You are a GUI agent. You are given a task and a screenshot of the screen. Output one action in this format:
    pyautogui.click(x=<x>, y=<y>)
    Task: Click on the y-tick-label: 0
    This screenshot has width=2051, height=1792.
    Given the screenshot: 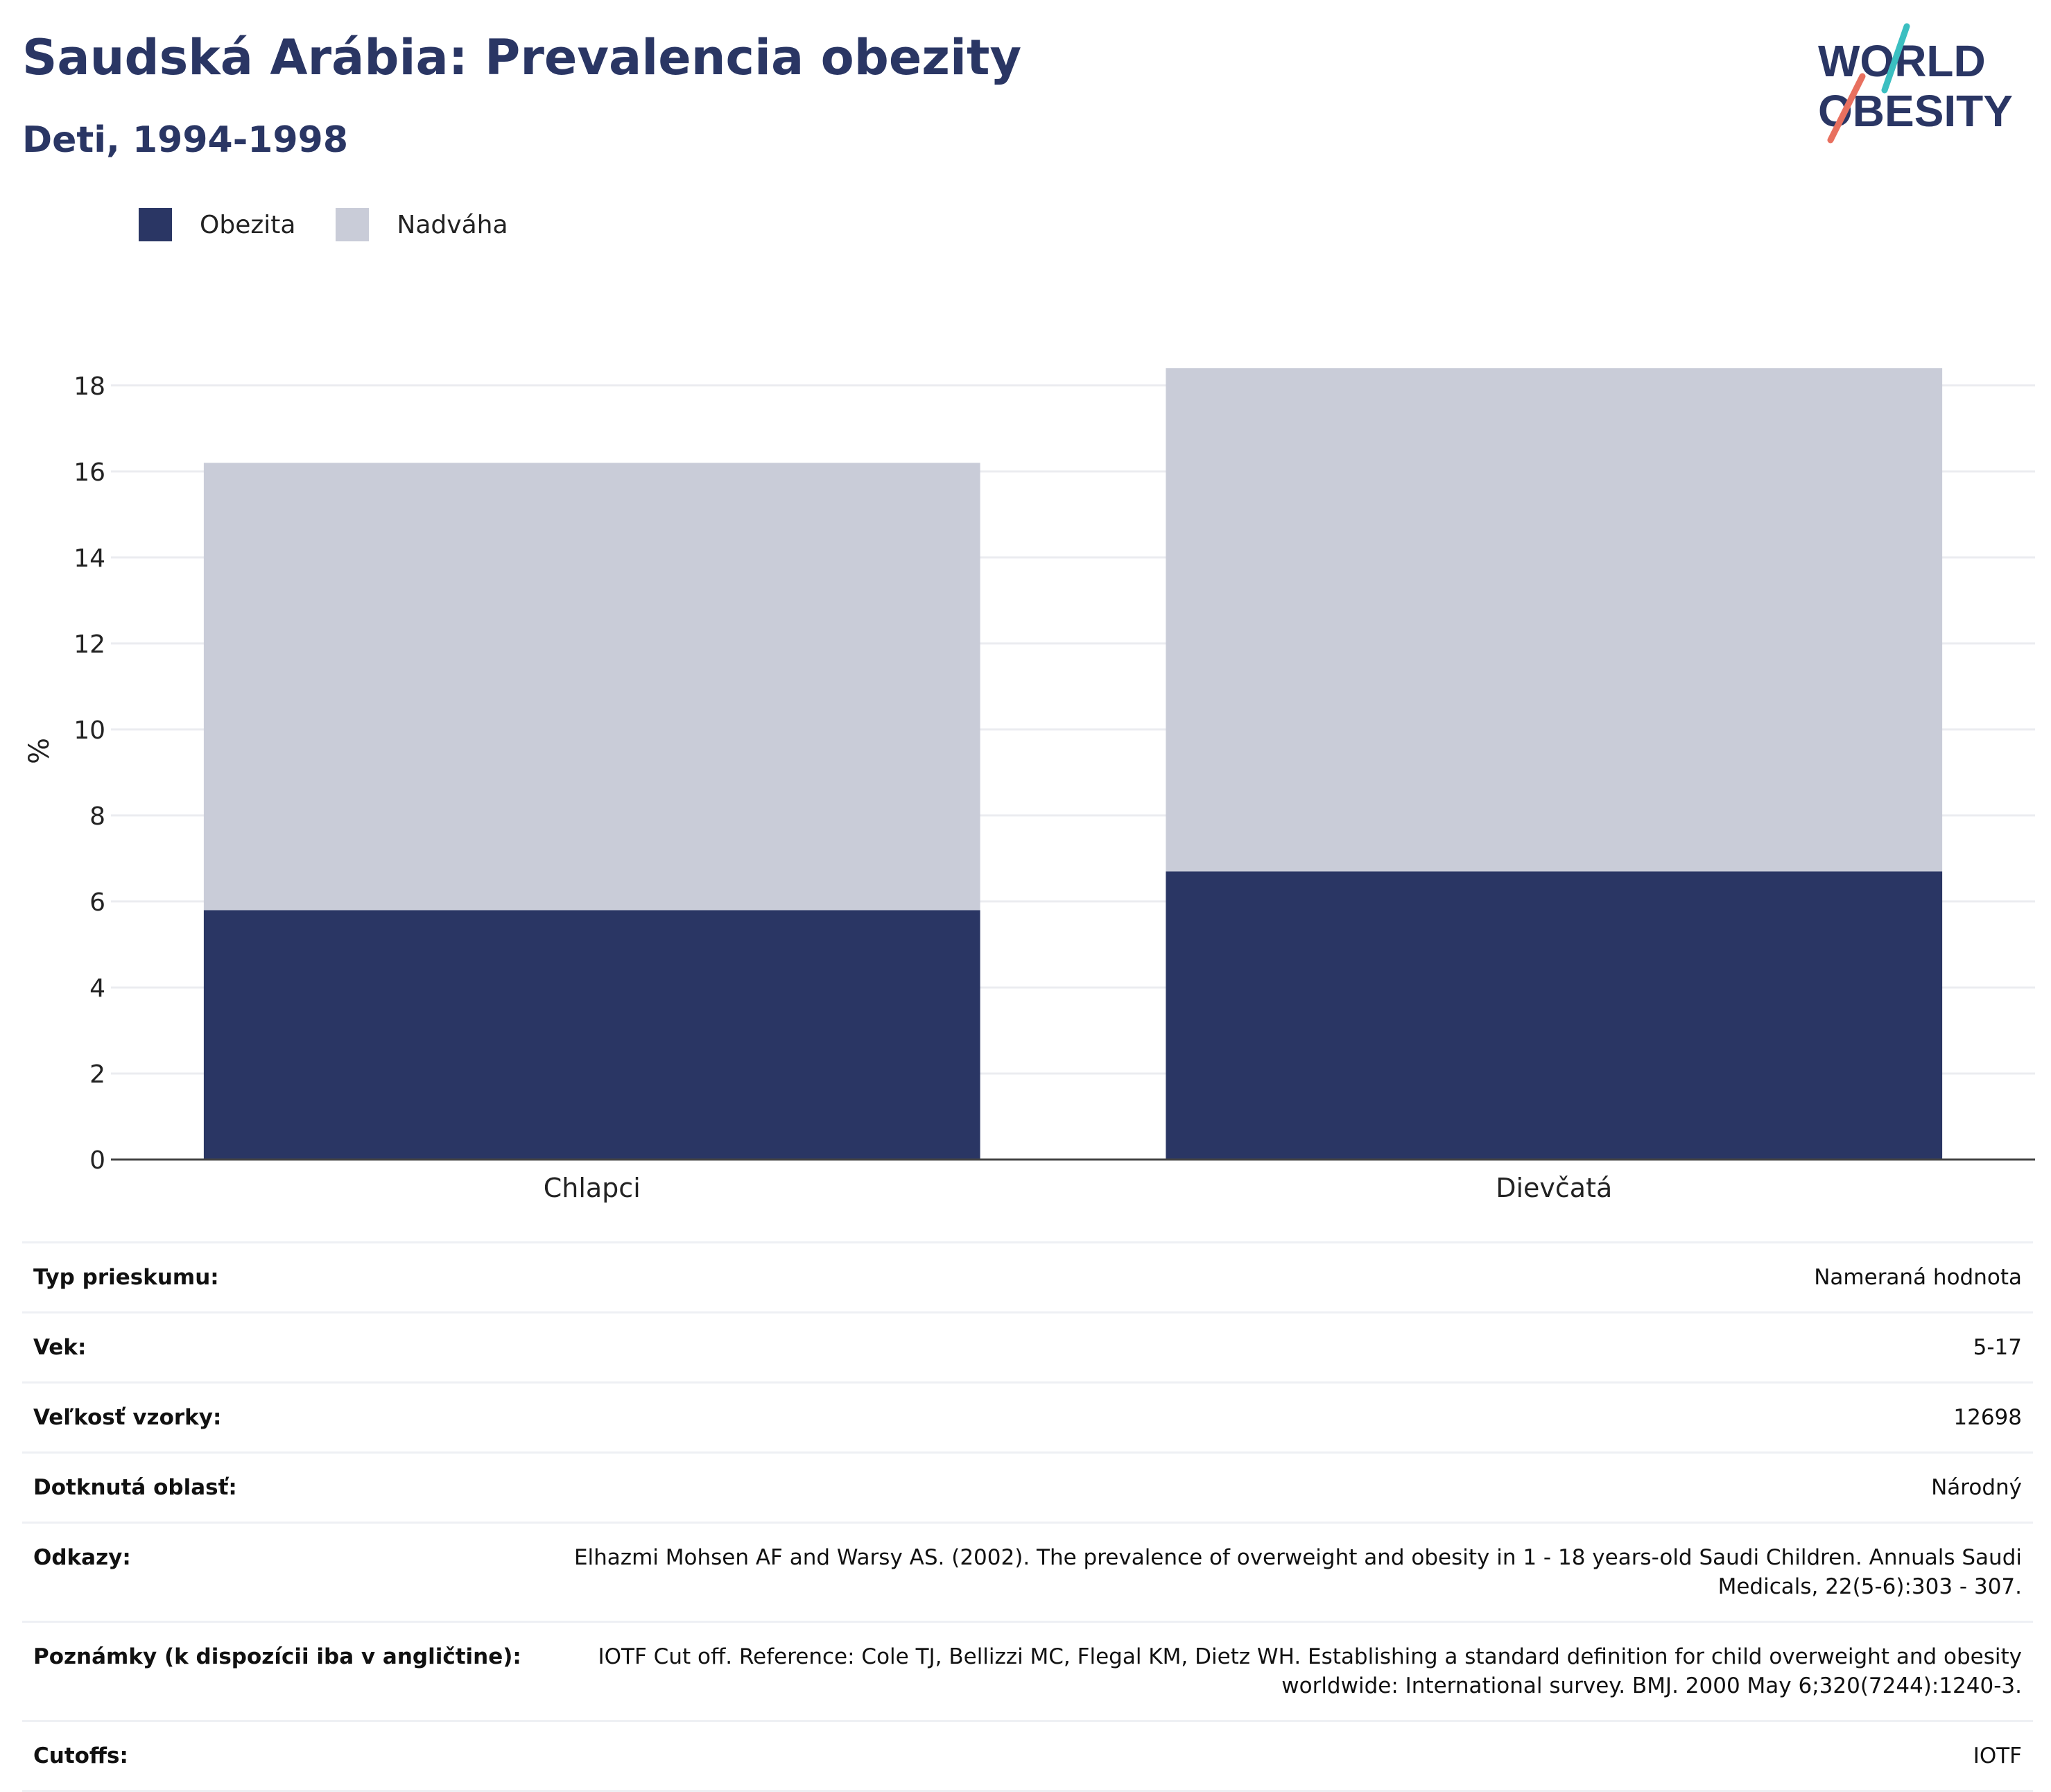 What is the action you would take?
    pyautogui.click(x=97, y=1160)
    